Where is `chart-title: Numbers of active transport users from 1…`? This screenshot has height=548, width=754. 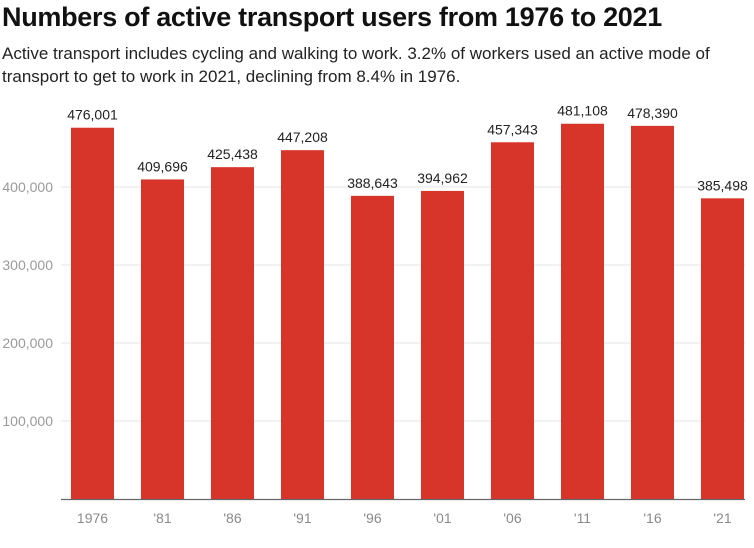
chart-title: Numbers of active transport users from 1… is located at coordinates (332, 17).